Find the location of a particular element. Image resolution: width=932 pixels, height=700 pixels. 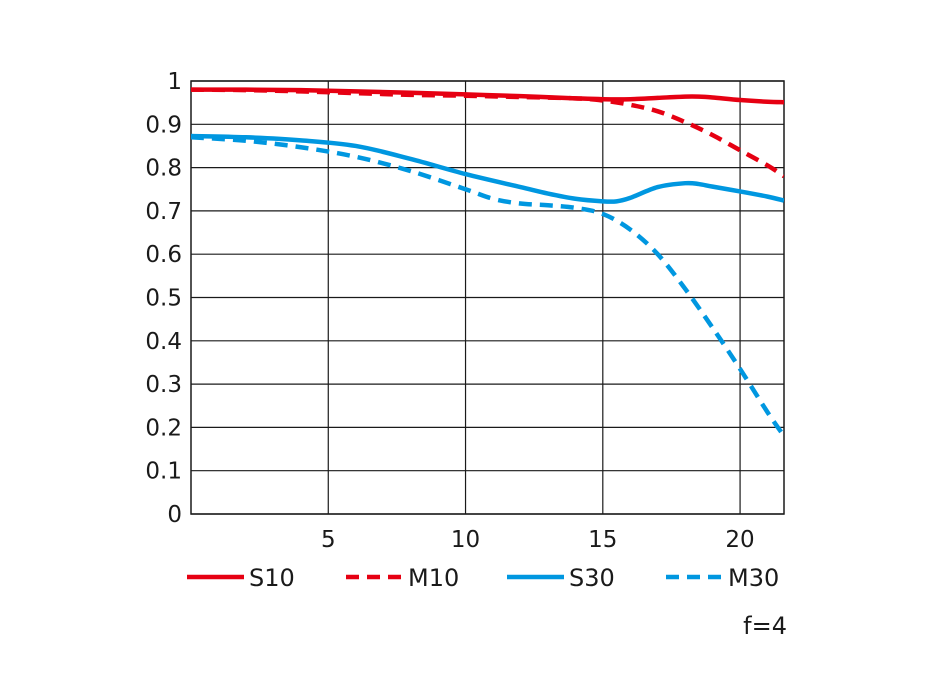

y-tick-label: 0 is located at coordinates (174, 515).